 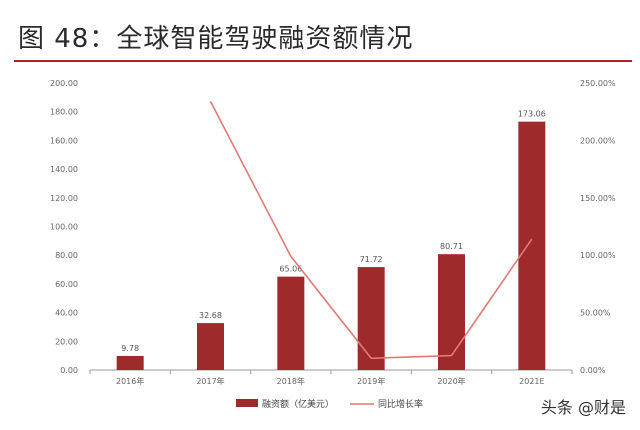 I want to click on left-tick-label: 100.00, so click(x=64, y=227).